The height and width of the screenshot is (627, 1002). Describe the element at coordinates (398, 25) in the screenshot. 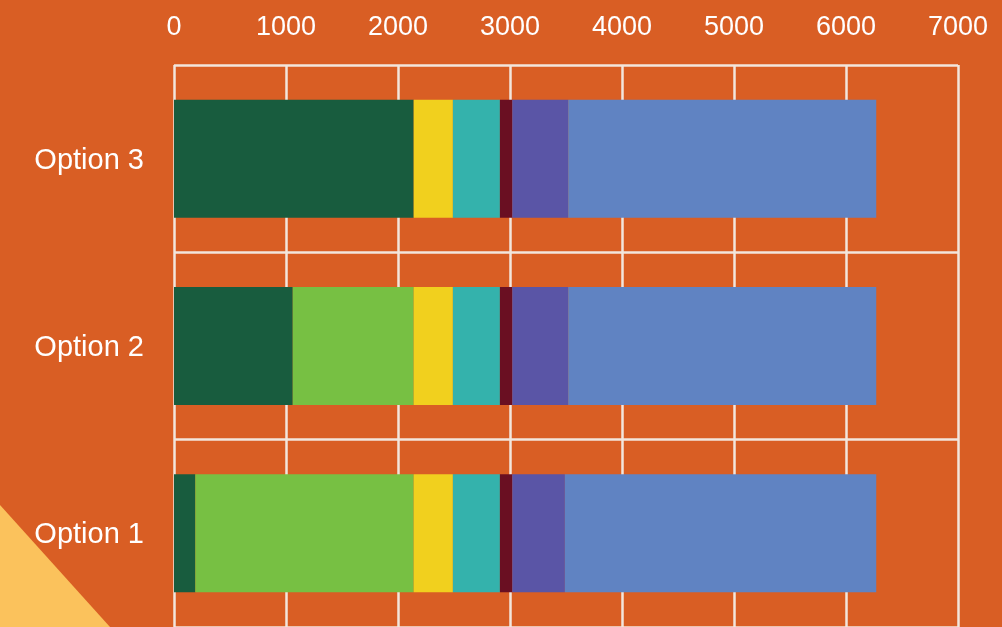

I see `x-tick-label: 2000` at that location.